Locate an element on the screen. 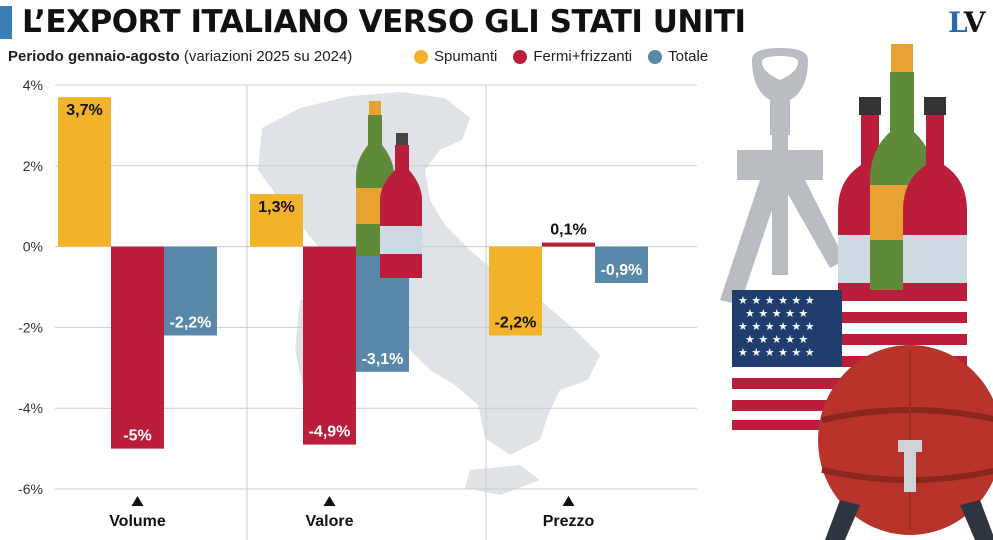 Image resolution: width=993 pixels, height=540 pixels. wine-barrel-icon is located at coordinates (905, 442).